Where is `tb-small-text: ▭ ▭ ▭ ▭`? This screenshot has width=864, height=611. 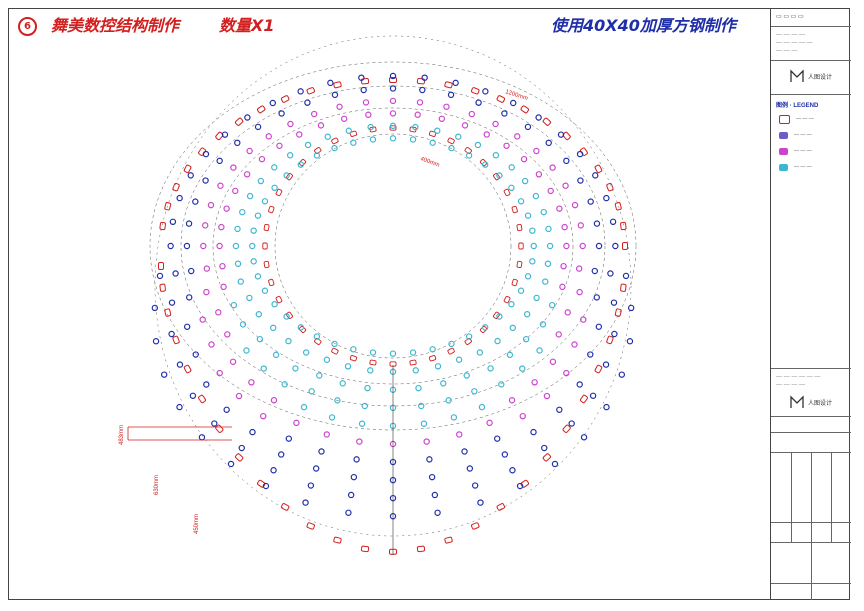 tb-small-text: ▭ ▭ ▭ ▭ is located at coordinates (790, 17).